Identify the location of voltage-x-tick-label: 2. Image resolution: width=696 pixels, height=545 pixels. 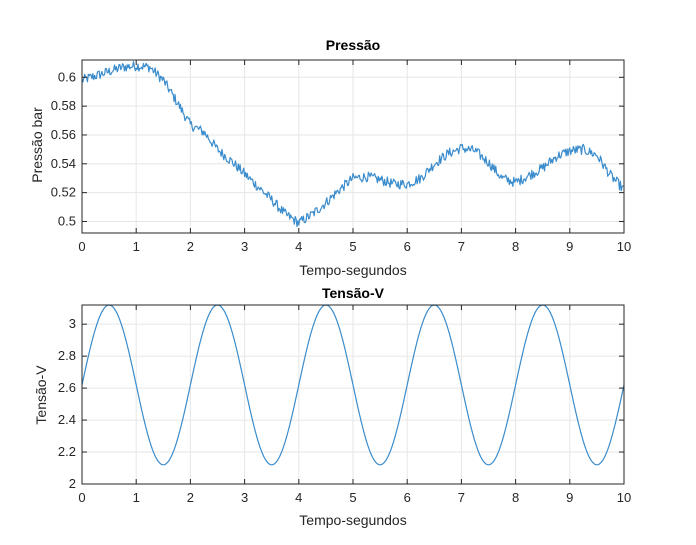
(190, 497).